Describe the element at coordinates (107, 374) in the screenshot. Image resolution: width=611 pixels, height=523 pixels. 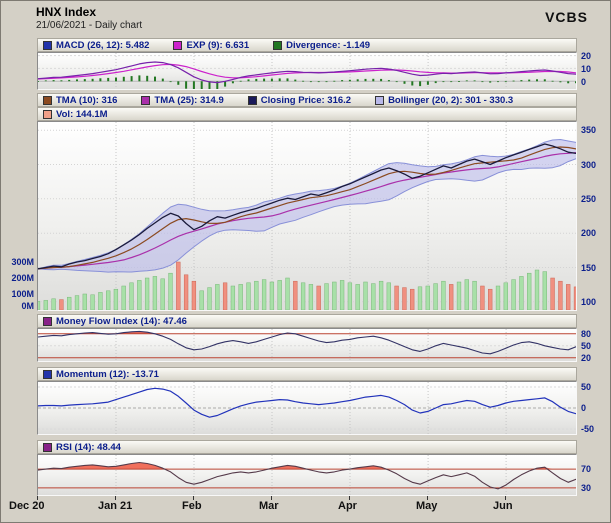
I see `momentum-legend-label: Momentum (12): -13.71` at that location.